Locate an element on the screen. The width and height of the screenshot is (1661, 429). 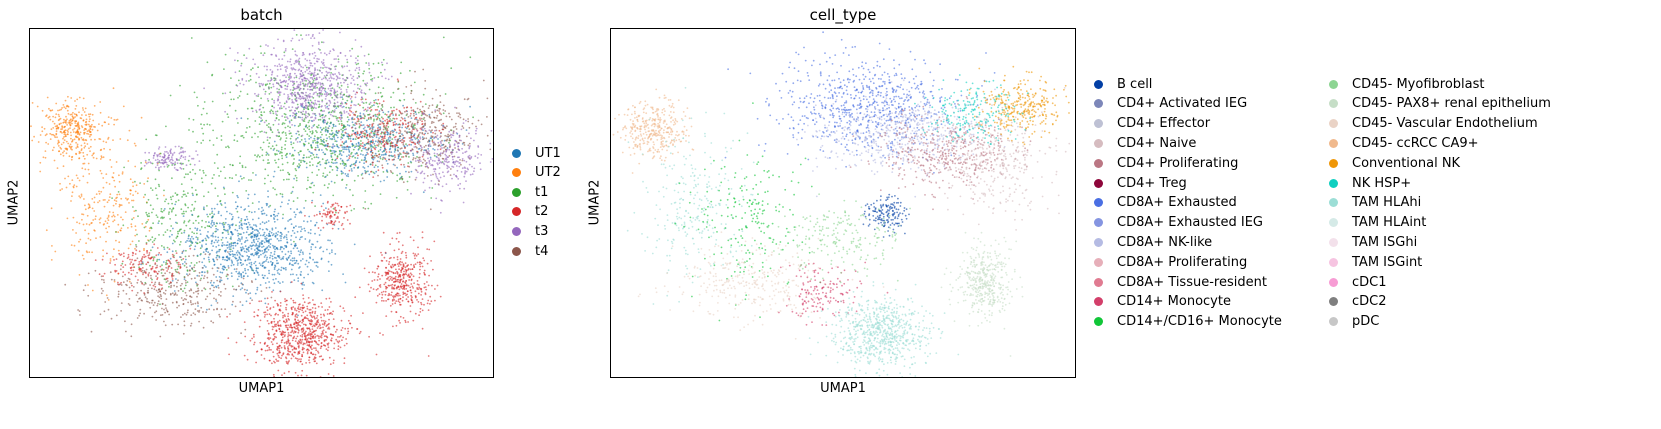
legend-item-tam-hlaint: TAM HLAint is located at coordinates (1377, 223).